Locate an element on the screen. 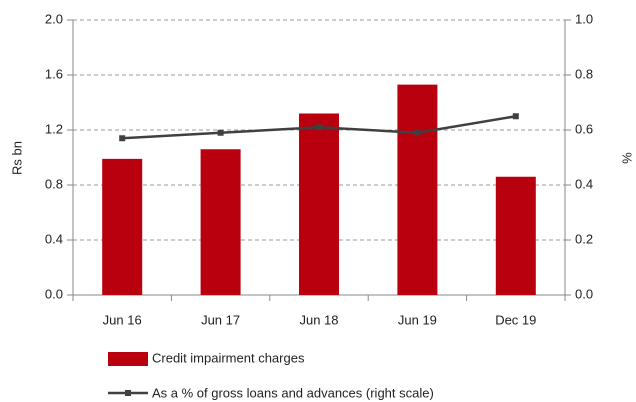 This screenshot has width=636, height=402. x-tick-label: Jun 17 is located at coordinates (220, 319).